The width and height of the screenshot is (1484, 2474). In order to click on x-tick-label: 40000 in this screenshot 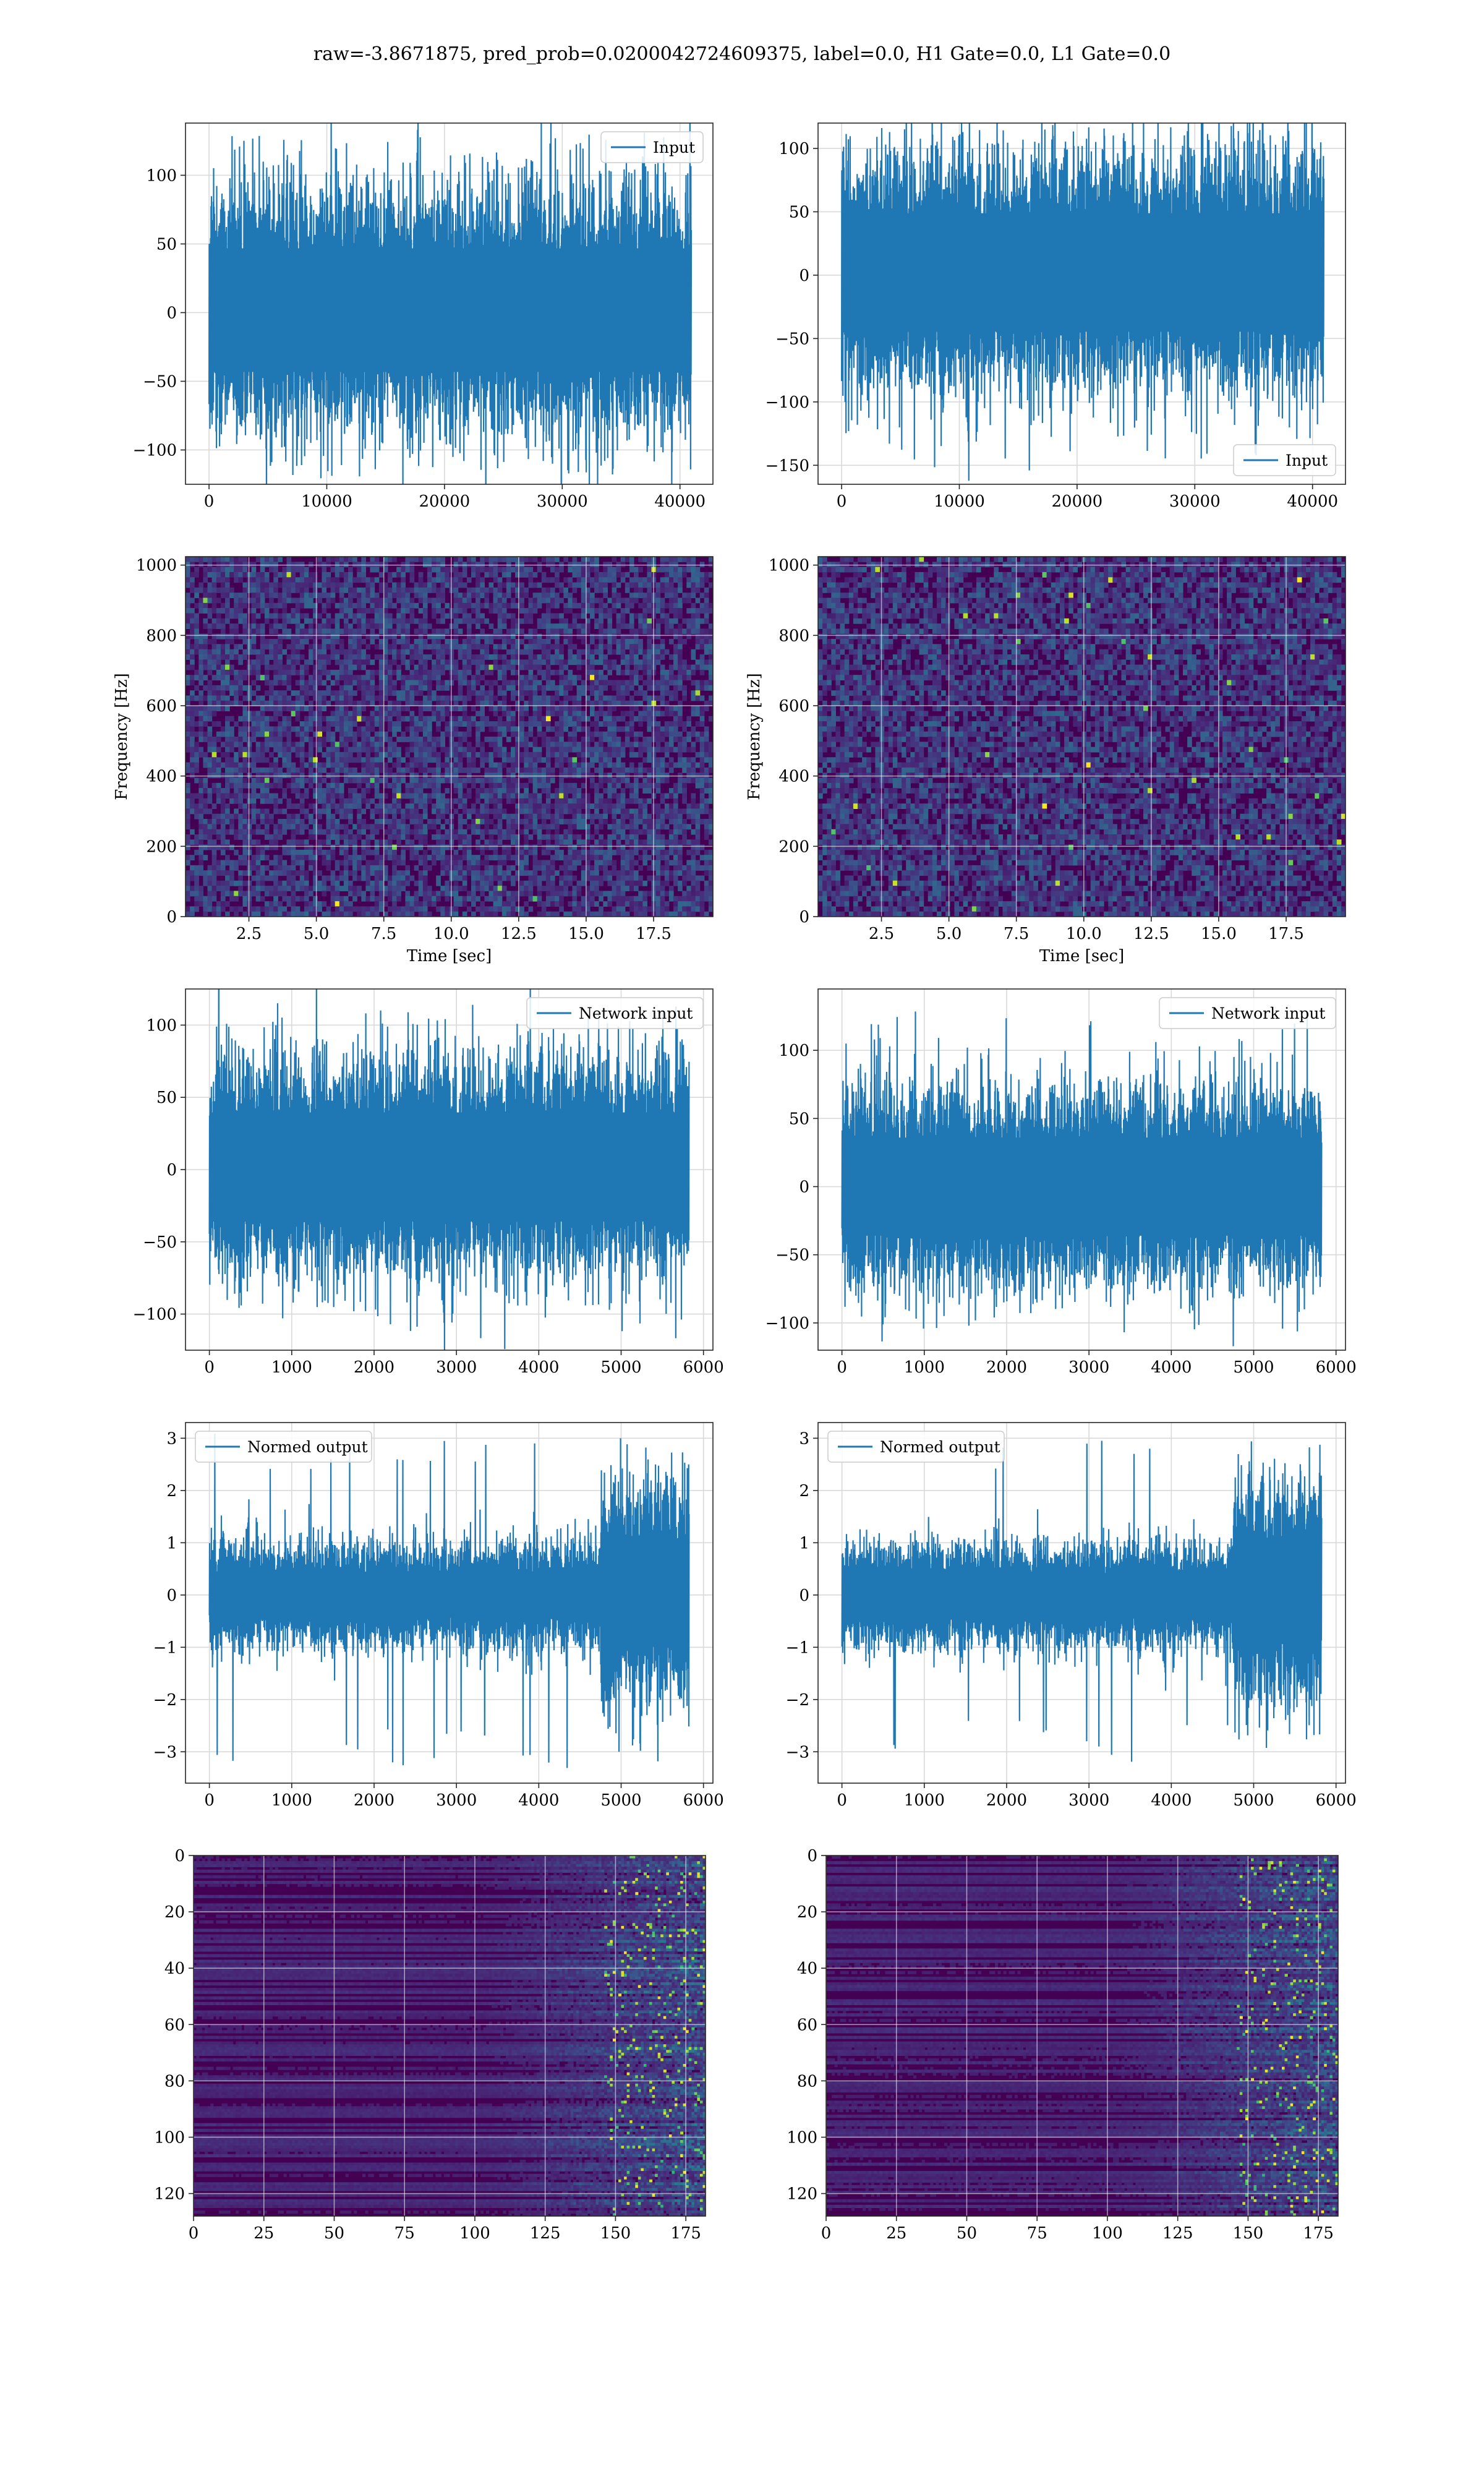, I will do `click(680, 501)`.